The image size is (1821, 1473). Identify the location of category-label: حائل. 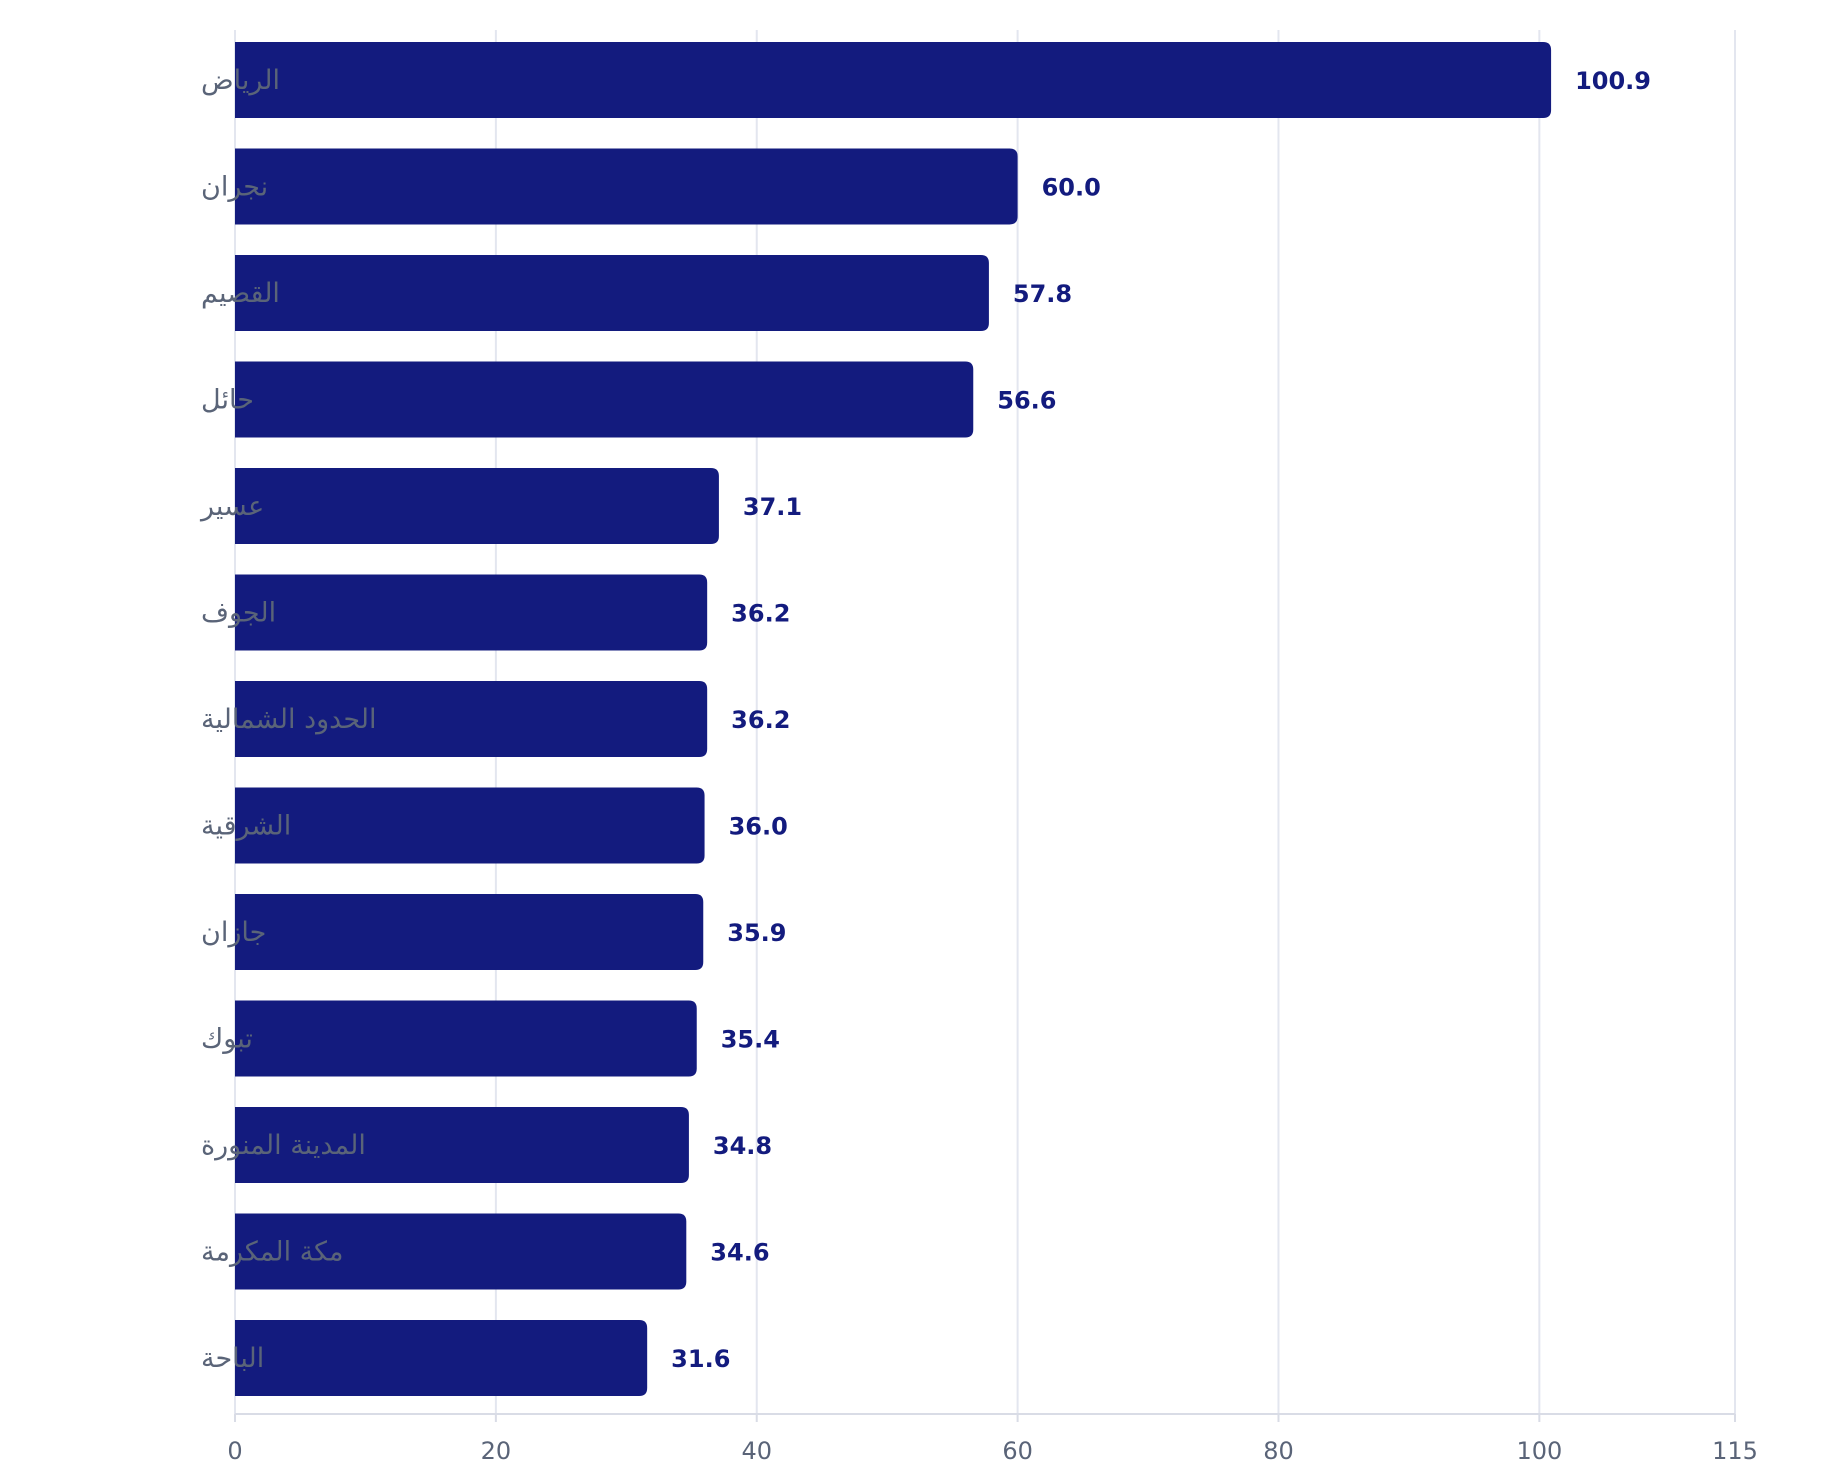
(227, 400).